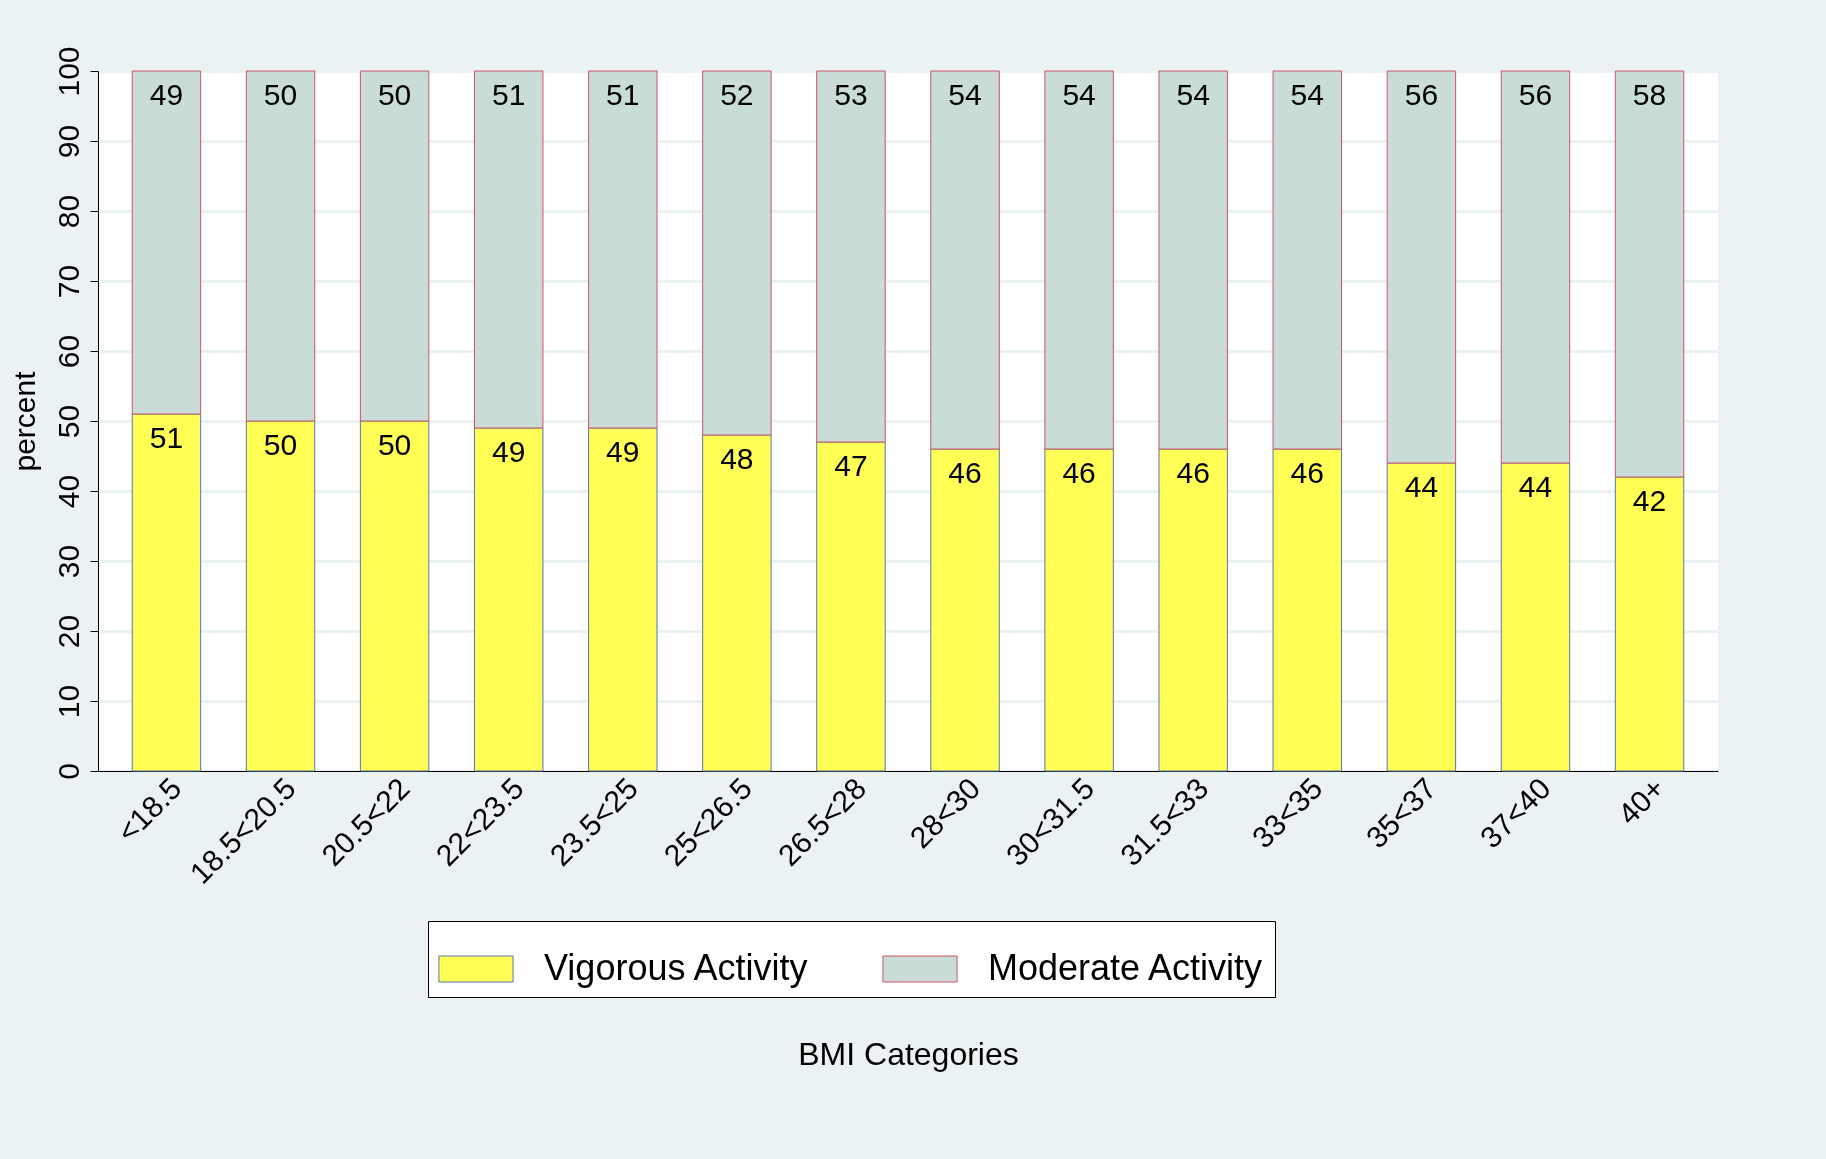 The width and height of the screenshot is (1826, 1159). What do you see at coordinates (676, 967) in the screenshot?
I see `legend-label: Vigorous Activity` at bounding box center [676, 967].